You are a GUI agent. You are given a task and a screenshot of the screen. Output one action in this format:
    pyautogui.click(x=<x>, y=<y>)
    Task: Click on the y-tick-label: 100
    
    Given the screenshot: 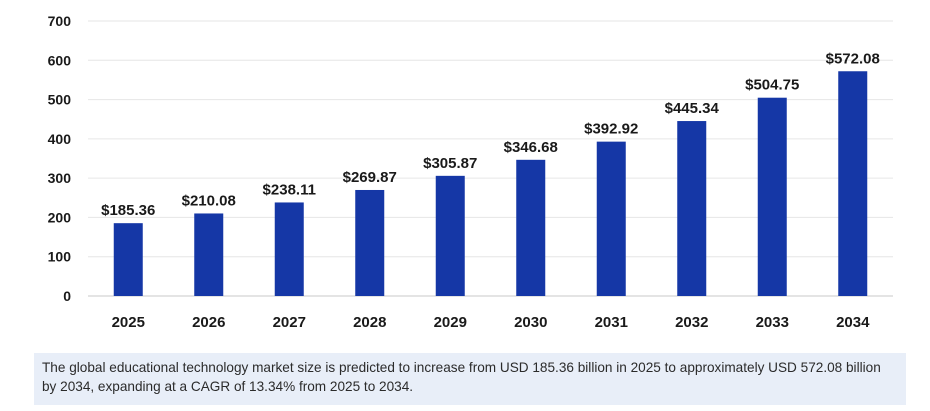 What is the action you would take?
    pyautogui.click(x=60, y=257)
    